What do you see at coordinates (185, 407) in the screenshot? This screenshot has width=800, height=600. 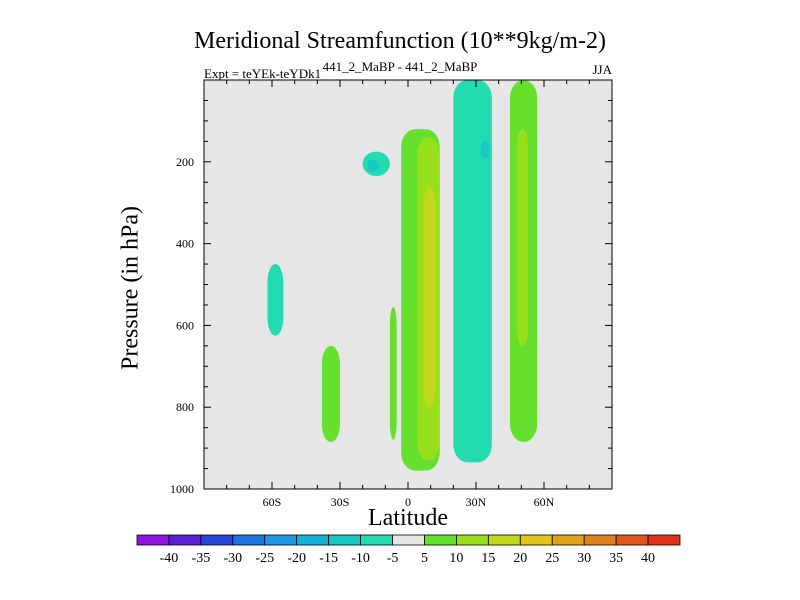 I see `y-tick-label: 800` at bounding box center [185, 407].